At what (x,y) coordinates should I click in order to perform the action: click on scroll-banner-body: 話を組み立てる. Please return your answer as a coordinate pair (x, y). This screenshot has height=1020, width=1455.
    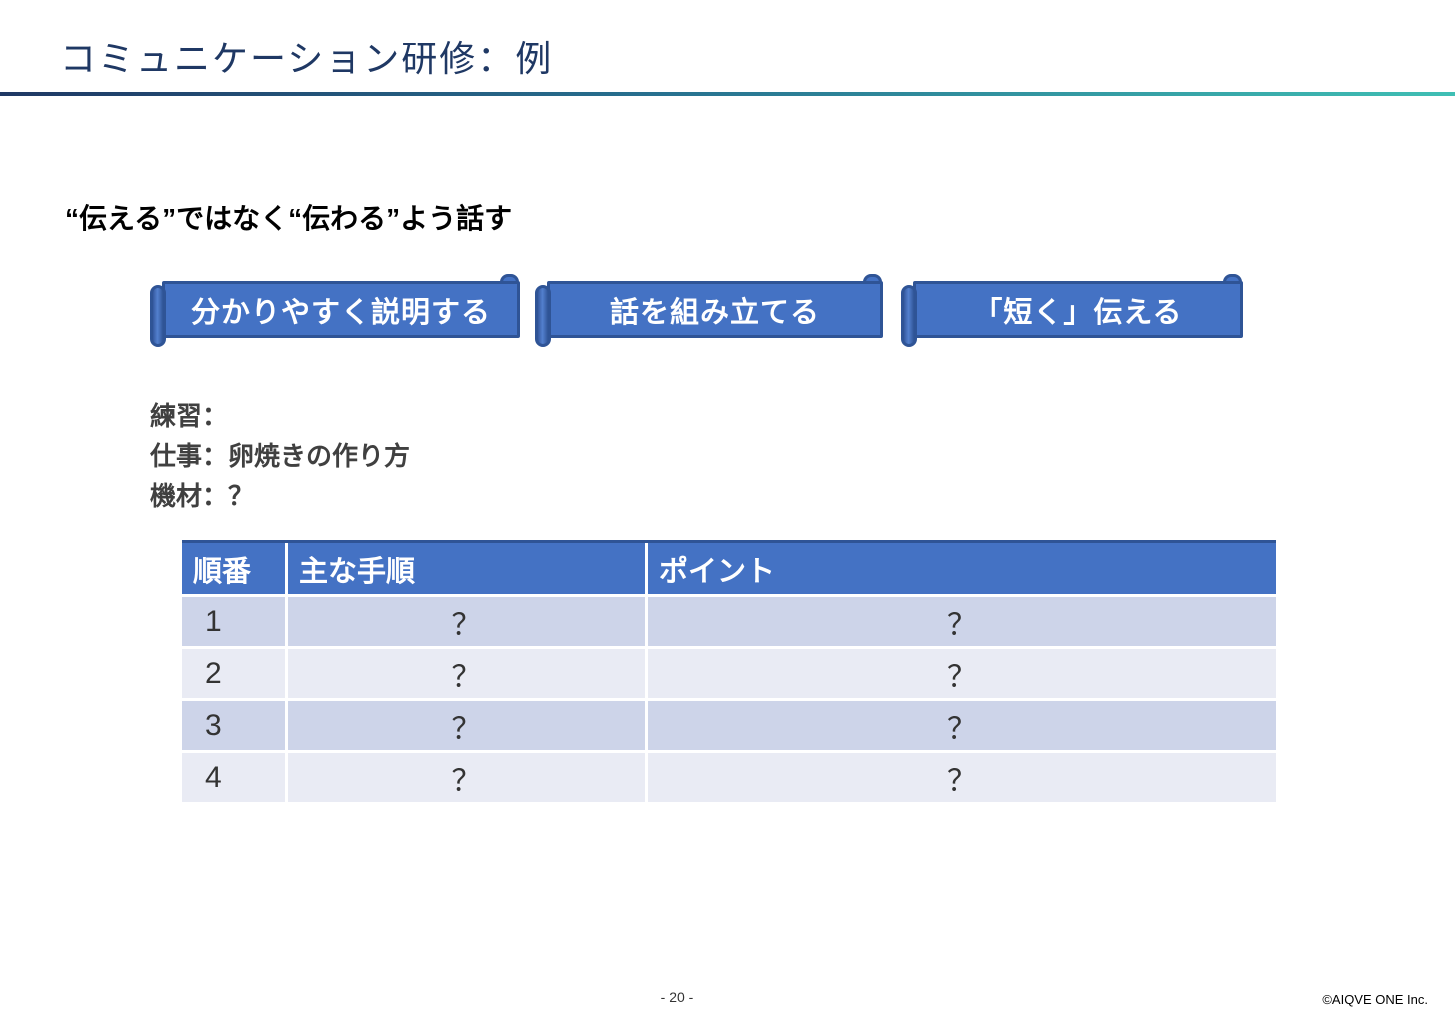
    Looking at the image, I should click on (715, 309).